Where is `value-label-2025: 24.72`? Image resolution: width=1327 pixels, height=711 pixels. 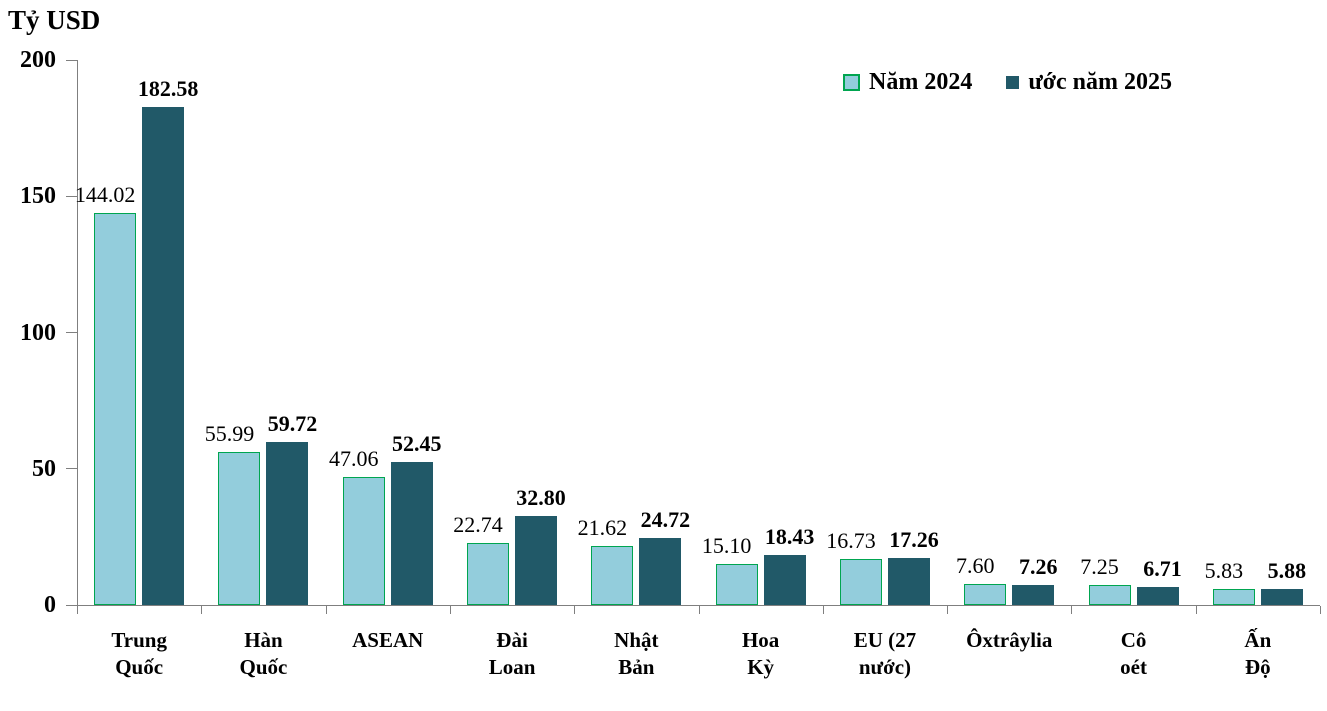 value-label-2025: 24.72 is located at coordinates (665, 519).